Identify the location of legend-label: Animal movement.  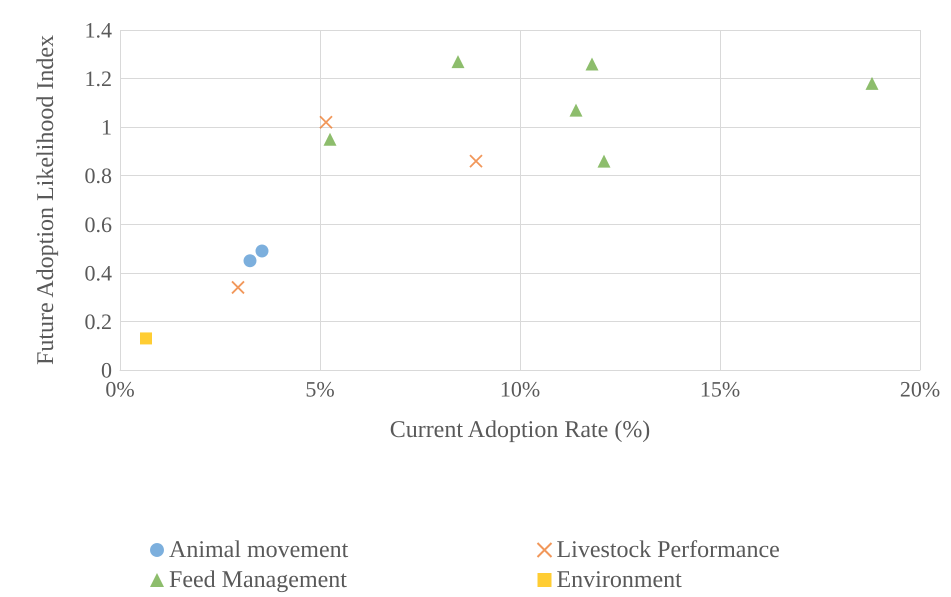
(259, 550).